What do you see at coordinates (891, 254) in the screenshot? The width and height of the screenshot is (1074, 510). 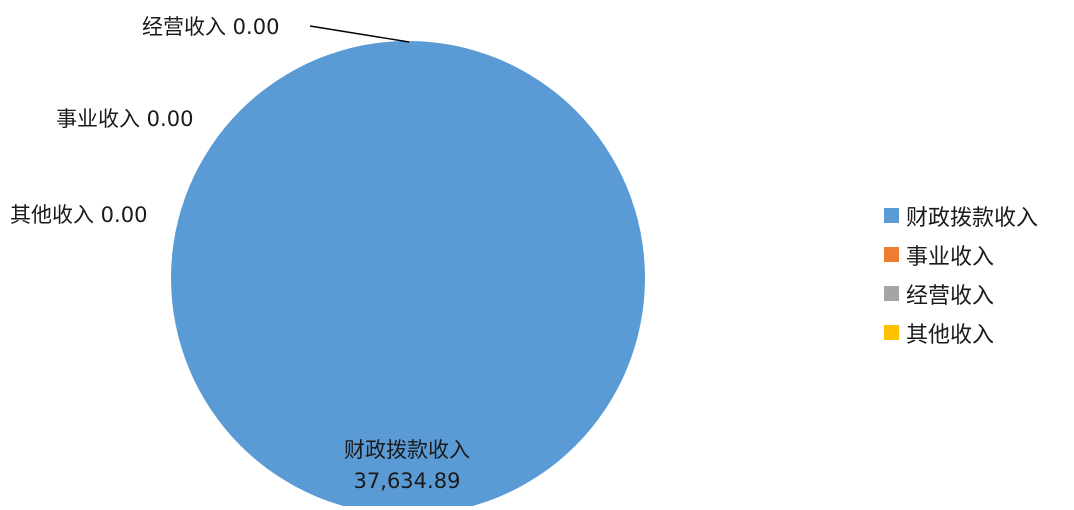 I see `legend-swatch-business-income` at bounding box center [891, 254].